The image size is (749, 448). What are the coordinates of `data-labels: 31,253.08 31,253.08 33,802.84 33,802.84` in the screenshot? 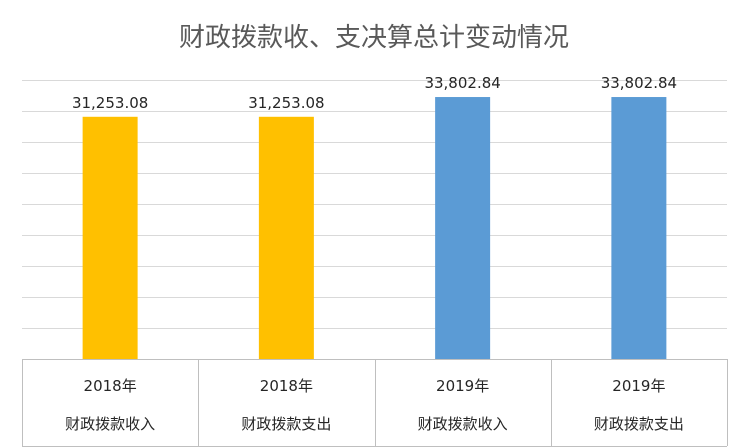 It's located at (374, 93).